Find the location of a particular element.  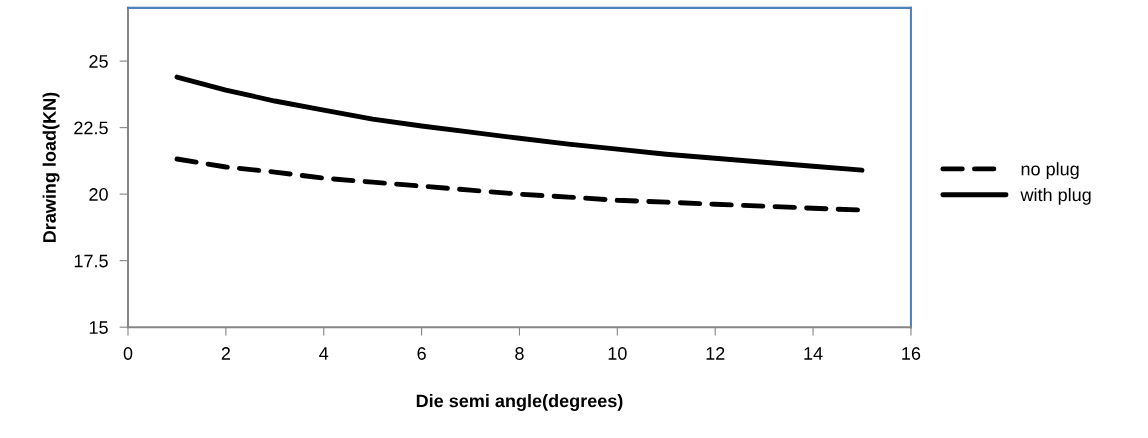

y-tick-label: 25 is located at coordinates (98, 61).